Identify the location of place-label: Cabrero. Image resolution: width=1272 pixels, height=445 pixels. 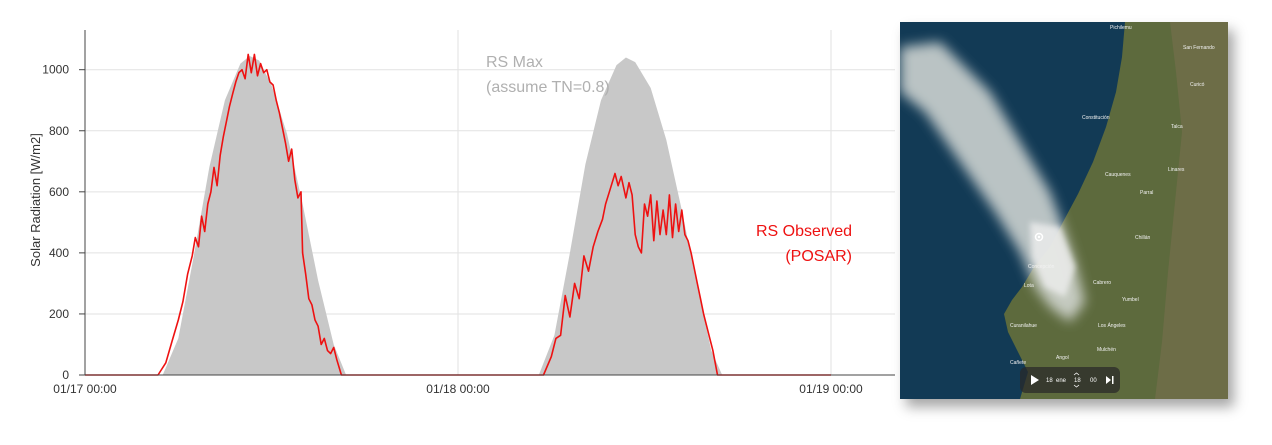
(1102, 283).